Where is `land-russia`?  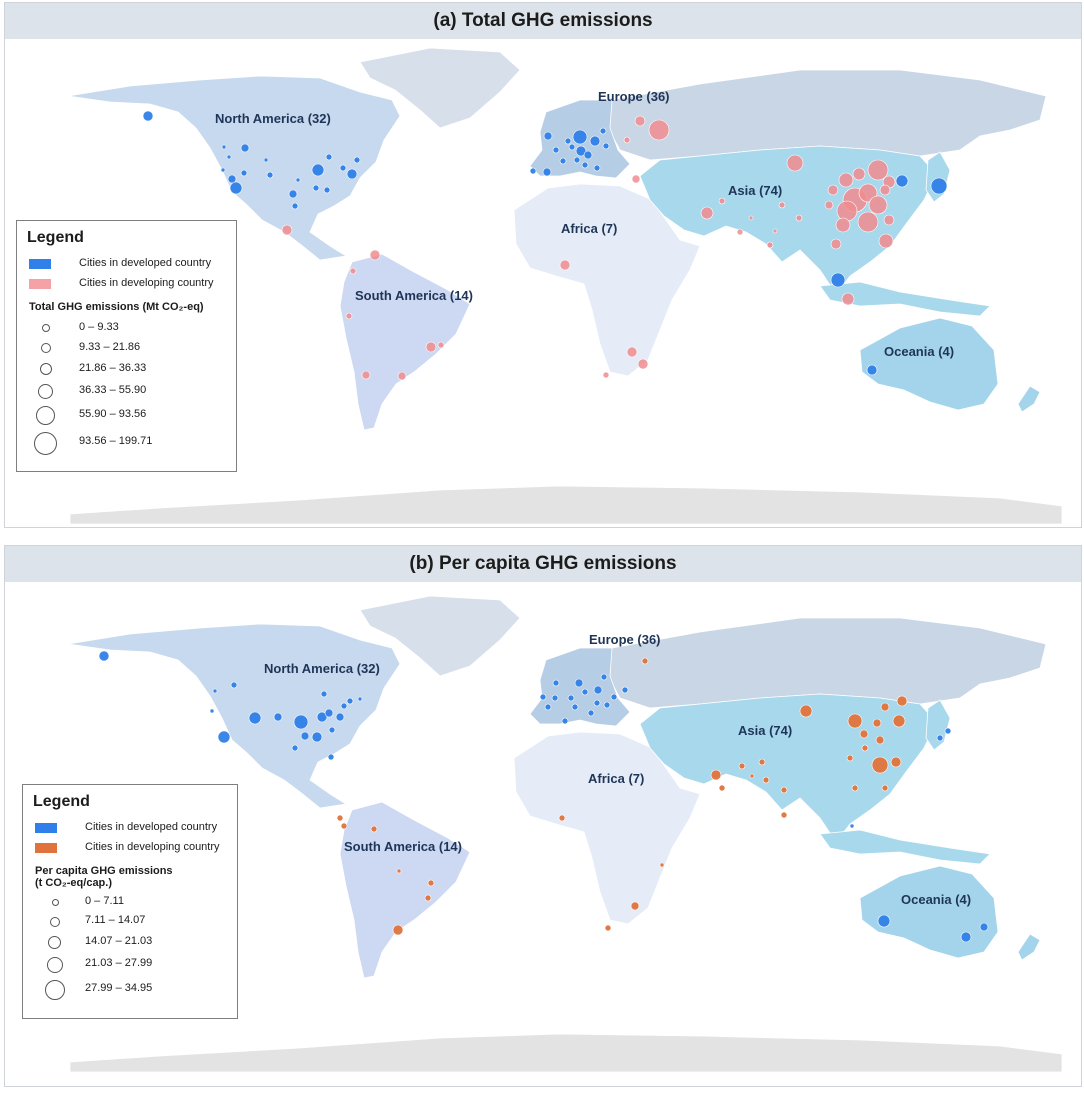
land-russia is located at coordinates (827, 115).